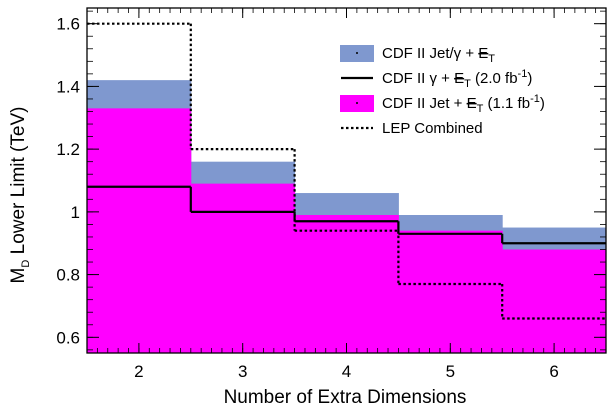 This screenshot has width=613, height=409. Describe the element at coordinates (438, 55) in the screenshot. I see `legend-label-0: CDF II Jet/γ + ET` at that location.